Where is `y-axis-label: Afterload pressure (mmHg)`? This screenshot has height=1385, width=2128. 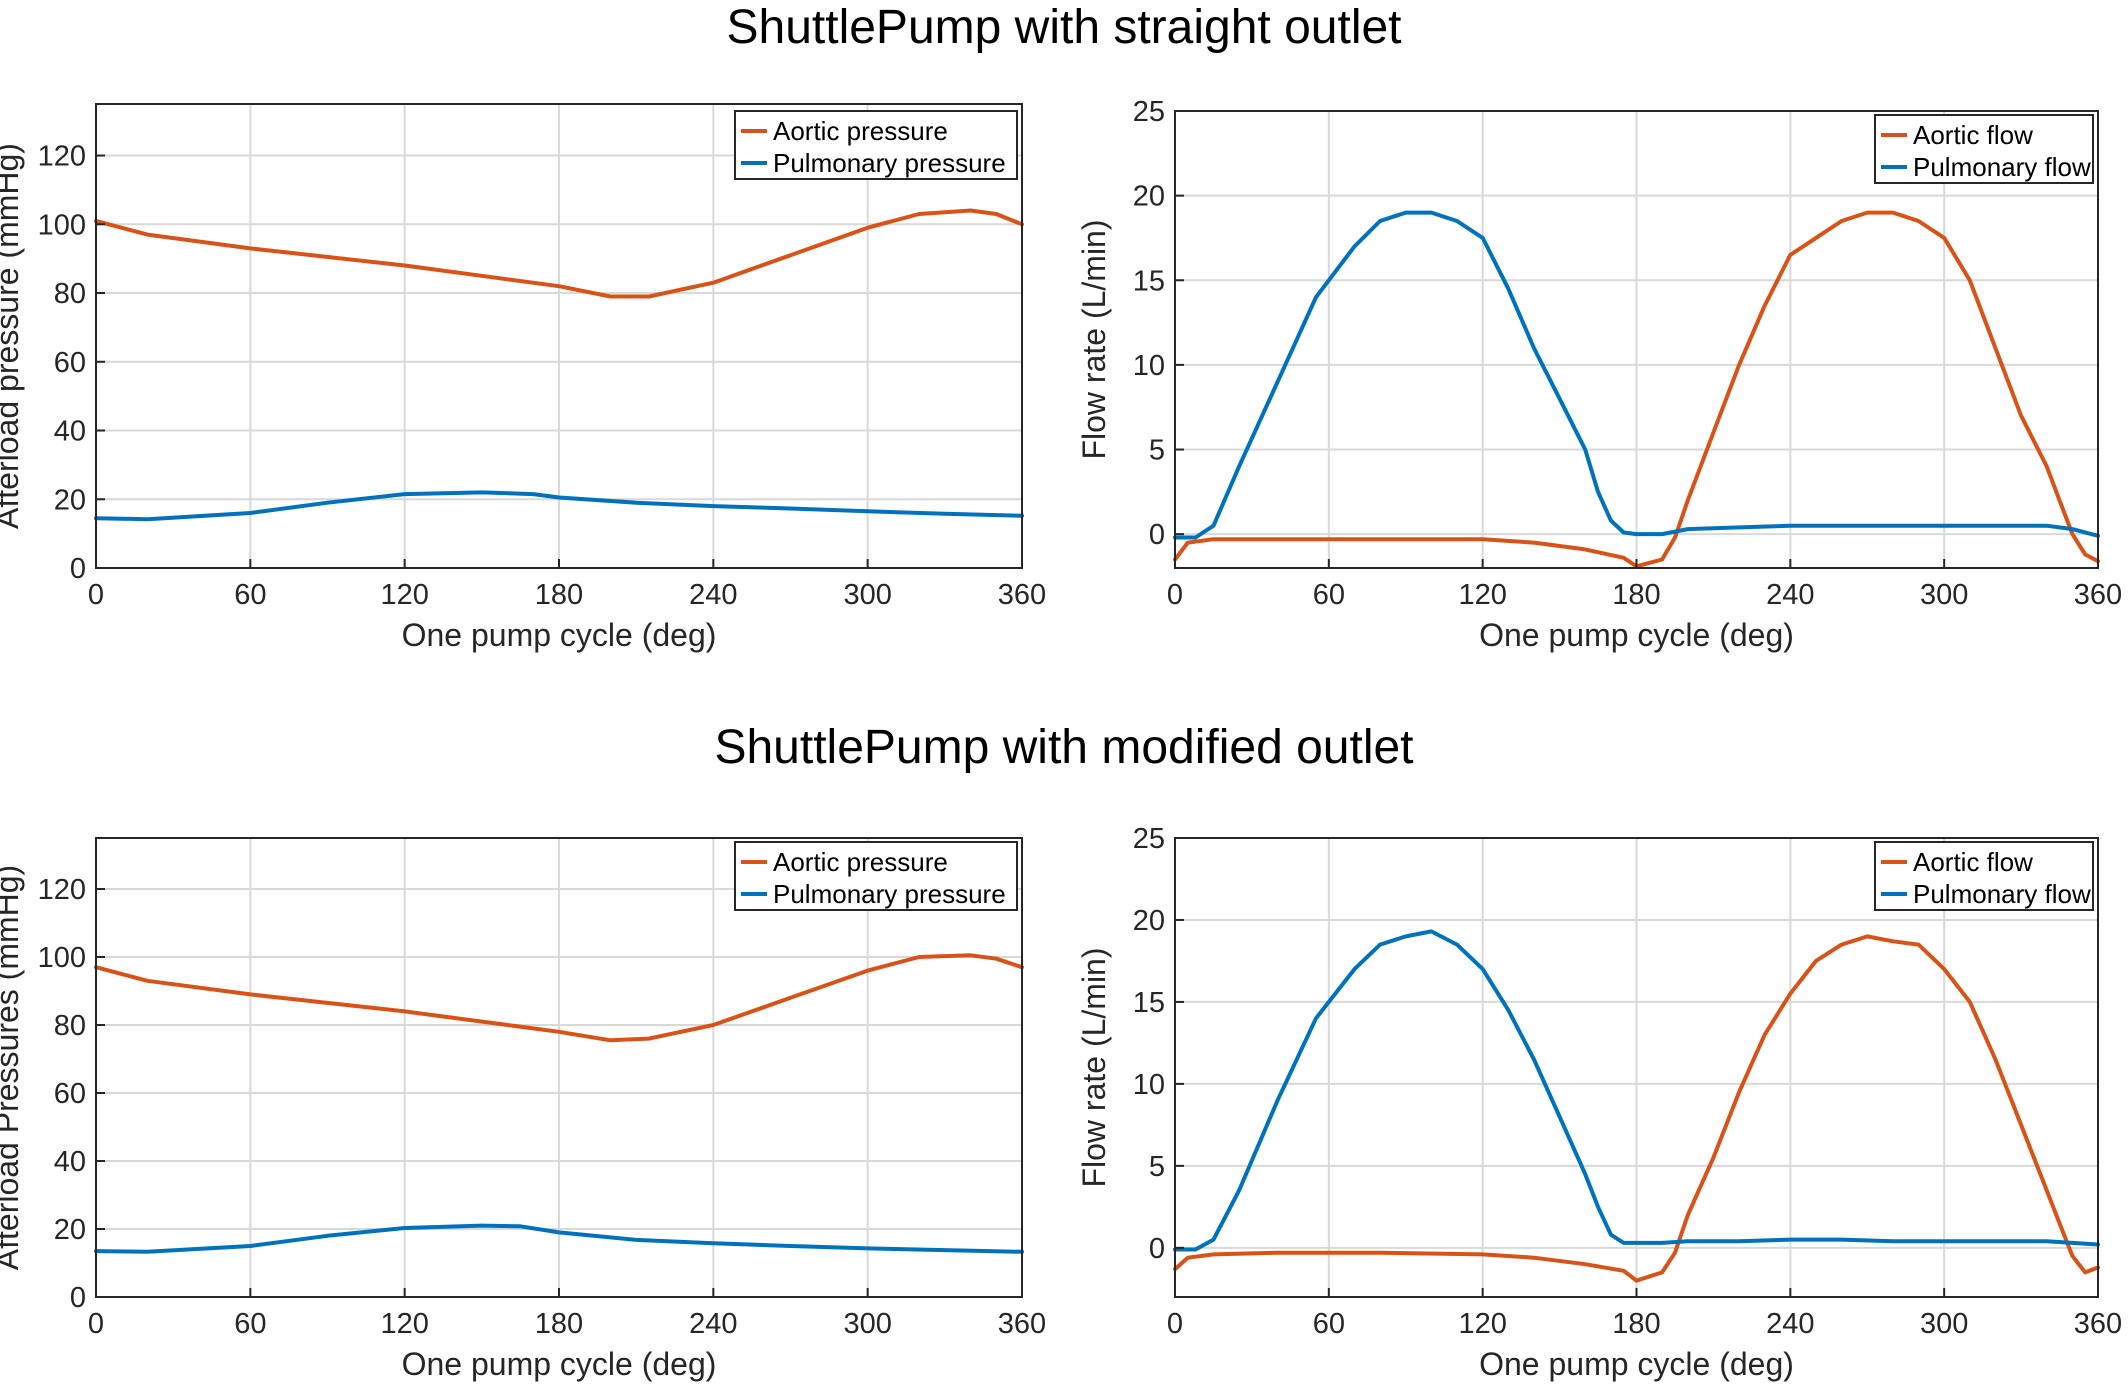 y-axis-label: Afterload pressure (mmHg) is located at coordinates (12, 336).